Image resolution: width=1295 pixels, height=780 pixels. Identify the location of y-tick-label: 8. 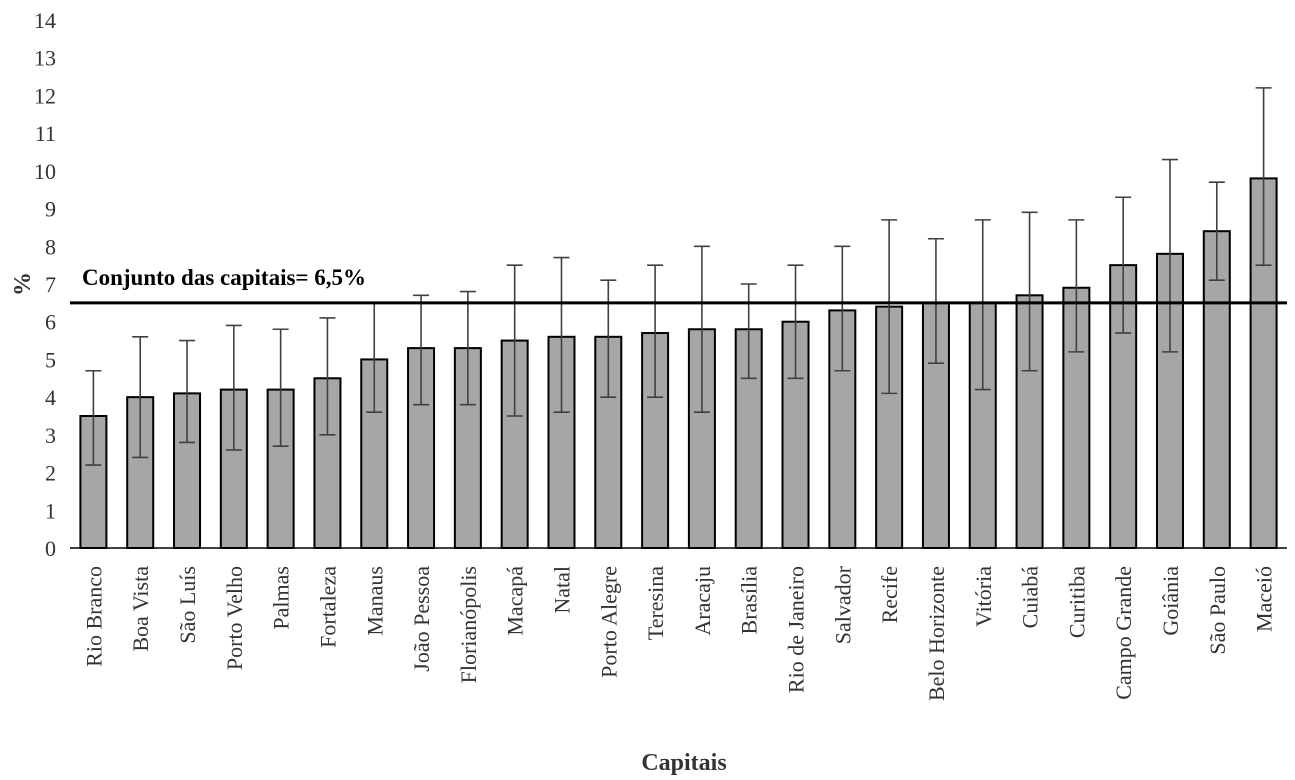
(50, 246).